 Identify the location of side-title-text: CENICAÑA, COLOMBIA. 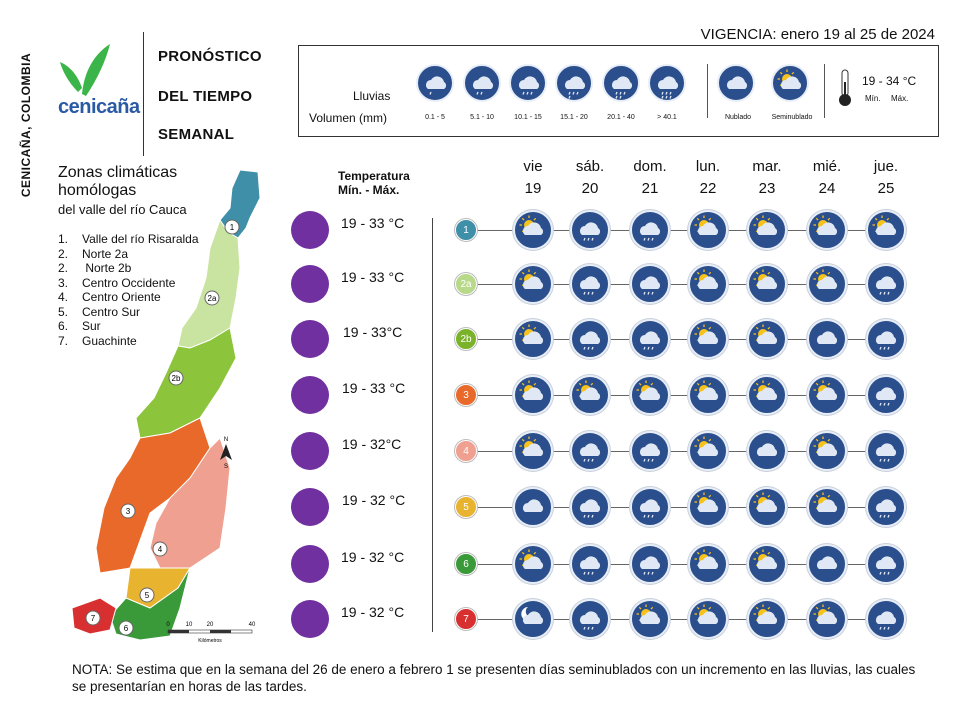
(26, 125).